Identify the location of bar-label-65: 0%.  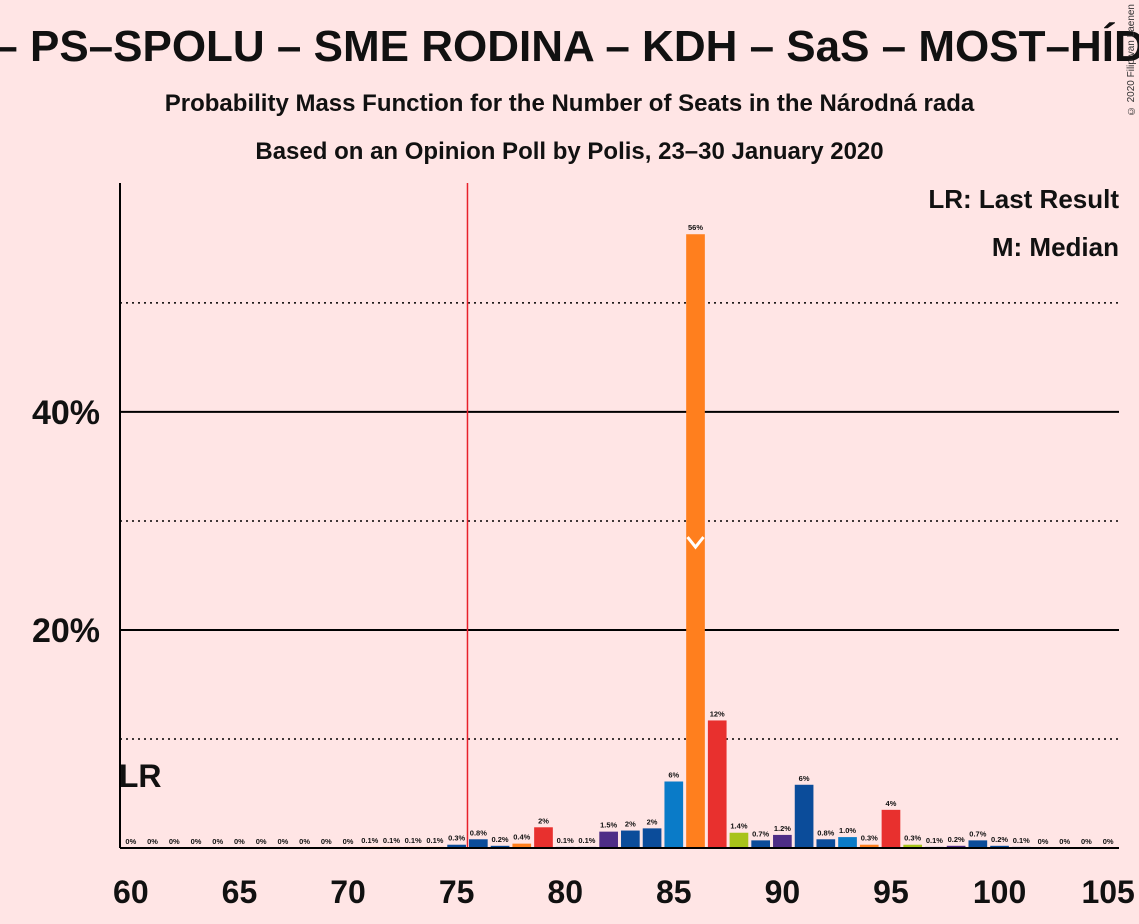
(239, 841).